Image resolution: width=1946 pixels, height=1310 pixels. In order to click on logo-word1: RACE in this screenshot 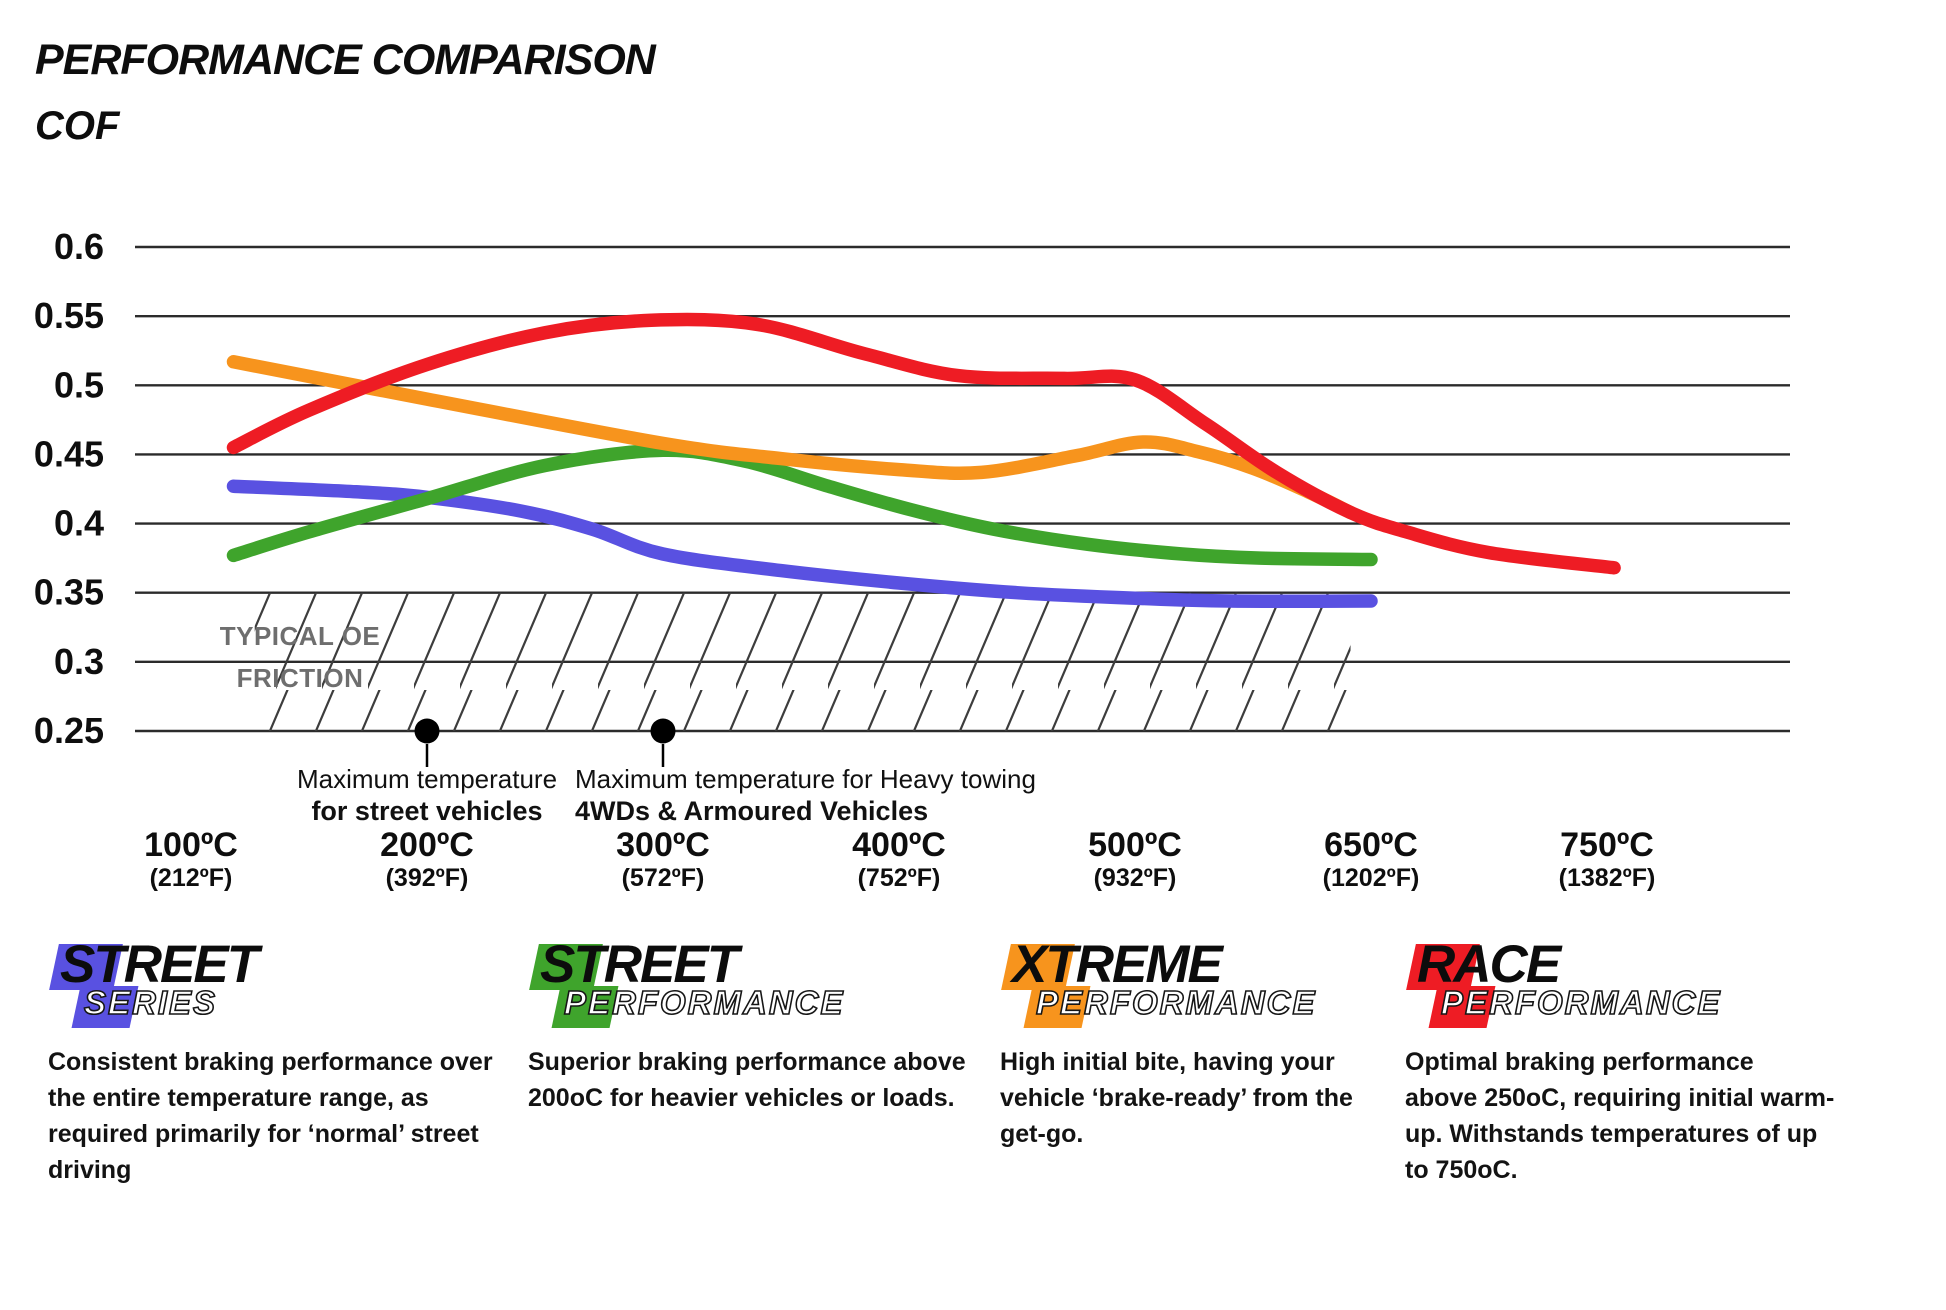, I will do `click(1489, 964)`.